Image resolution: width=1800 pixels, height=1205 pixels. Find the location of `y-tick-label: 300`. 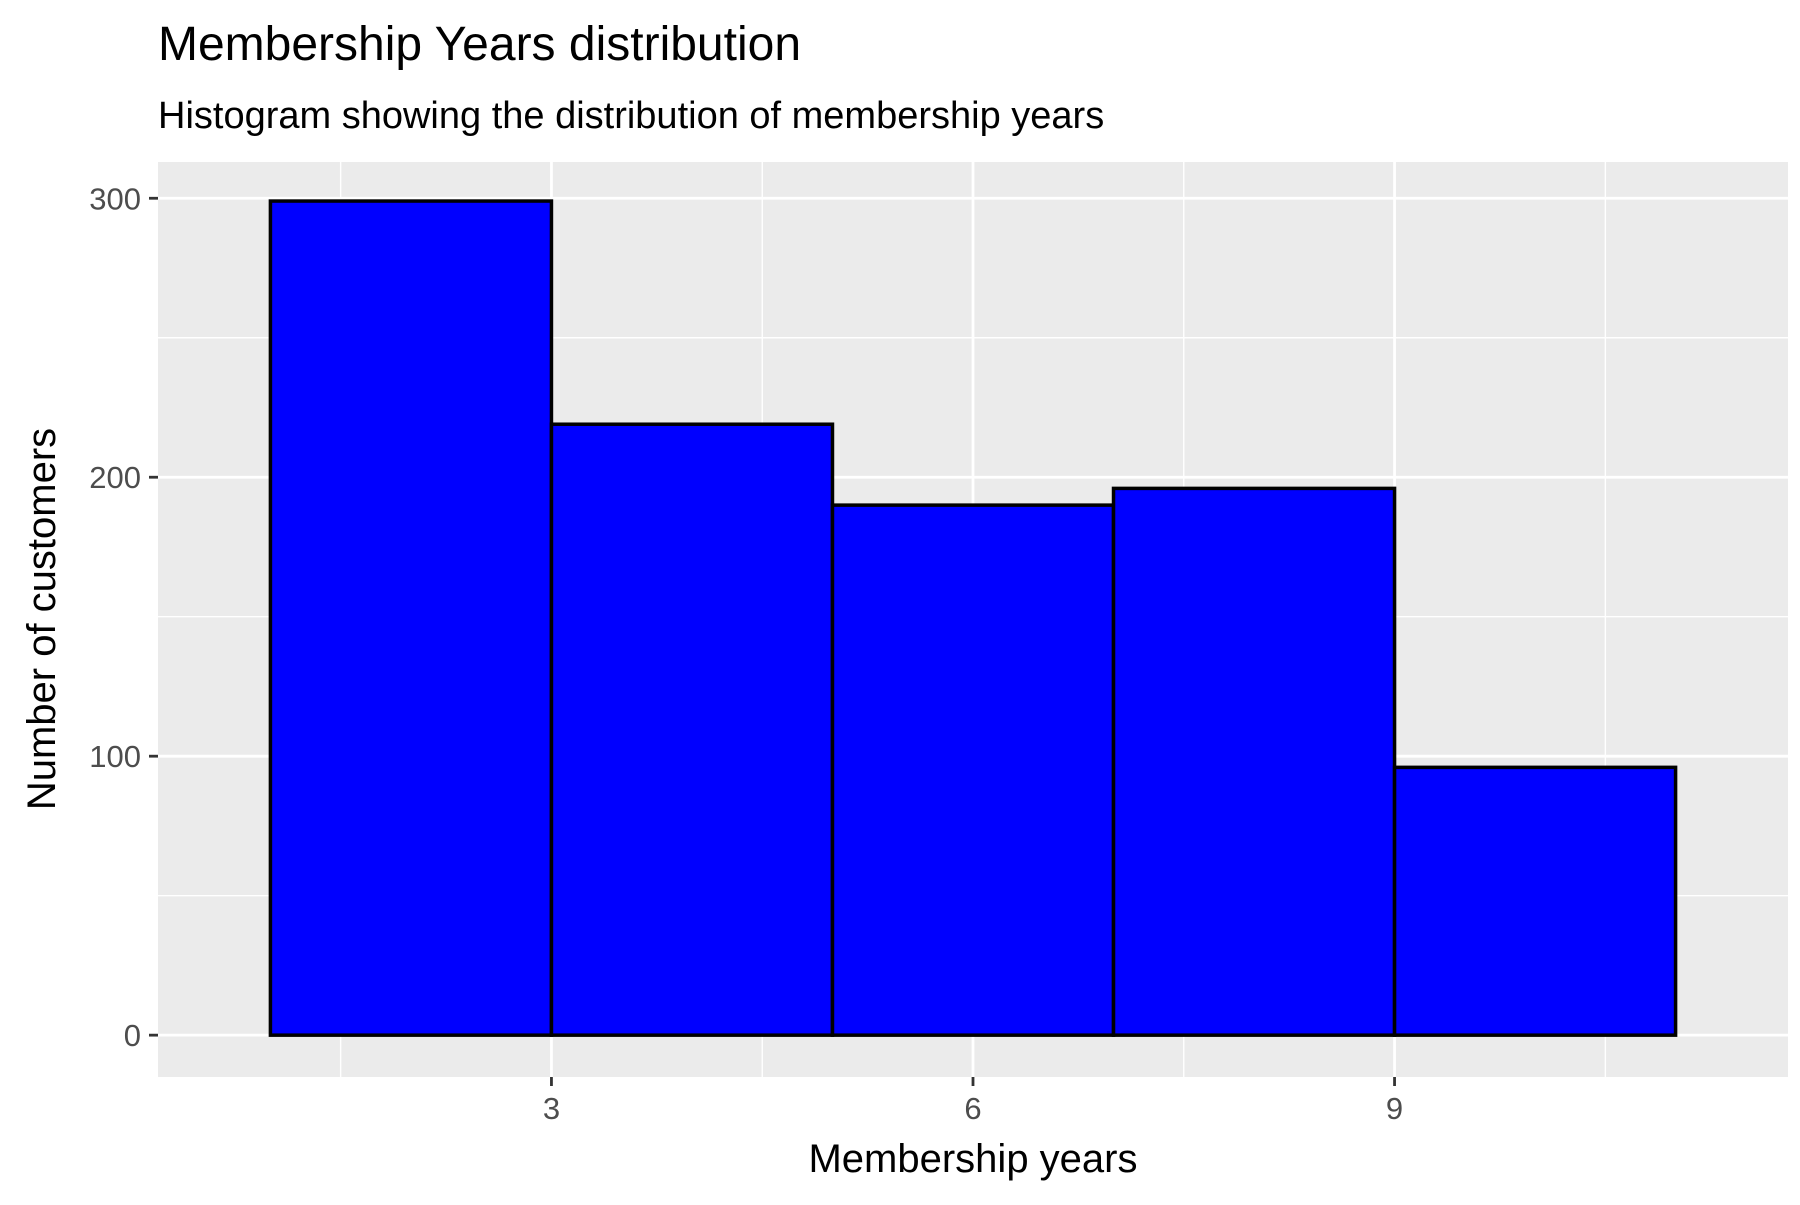

y-tick-label: 300 is located at coordinates (115, 198).